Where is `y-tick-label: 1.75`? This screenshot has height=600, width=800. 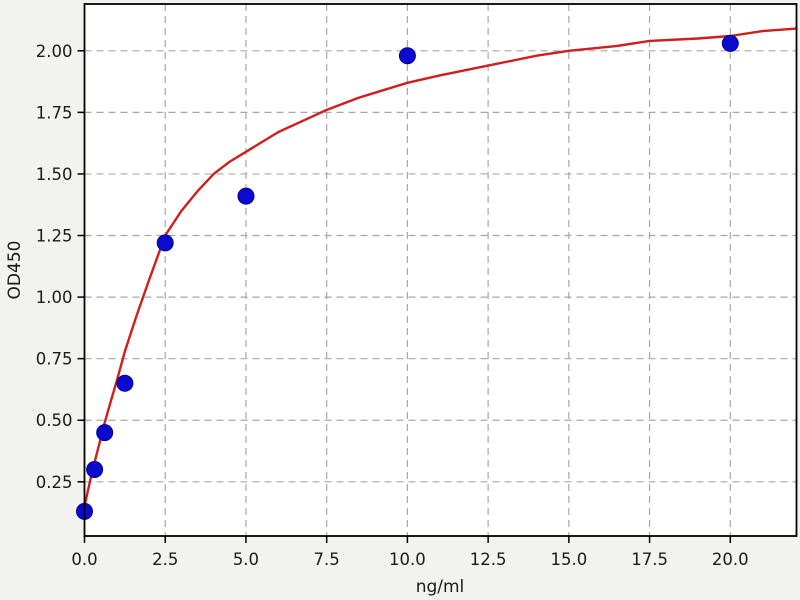
y-tick-label: 1.75 is located at coordinates (54, 112).